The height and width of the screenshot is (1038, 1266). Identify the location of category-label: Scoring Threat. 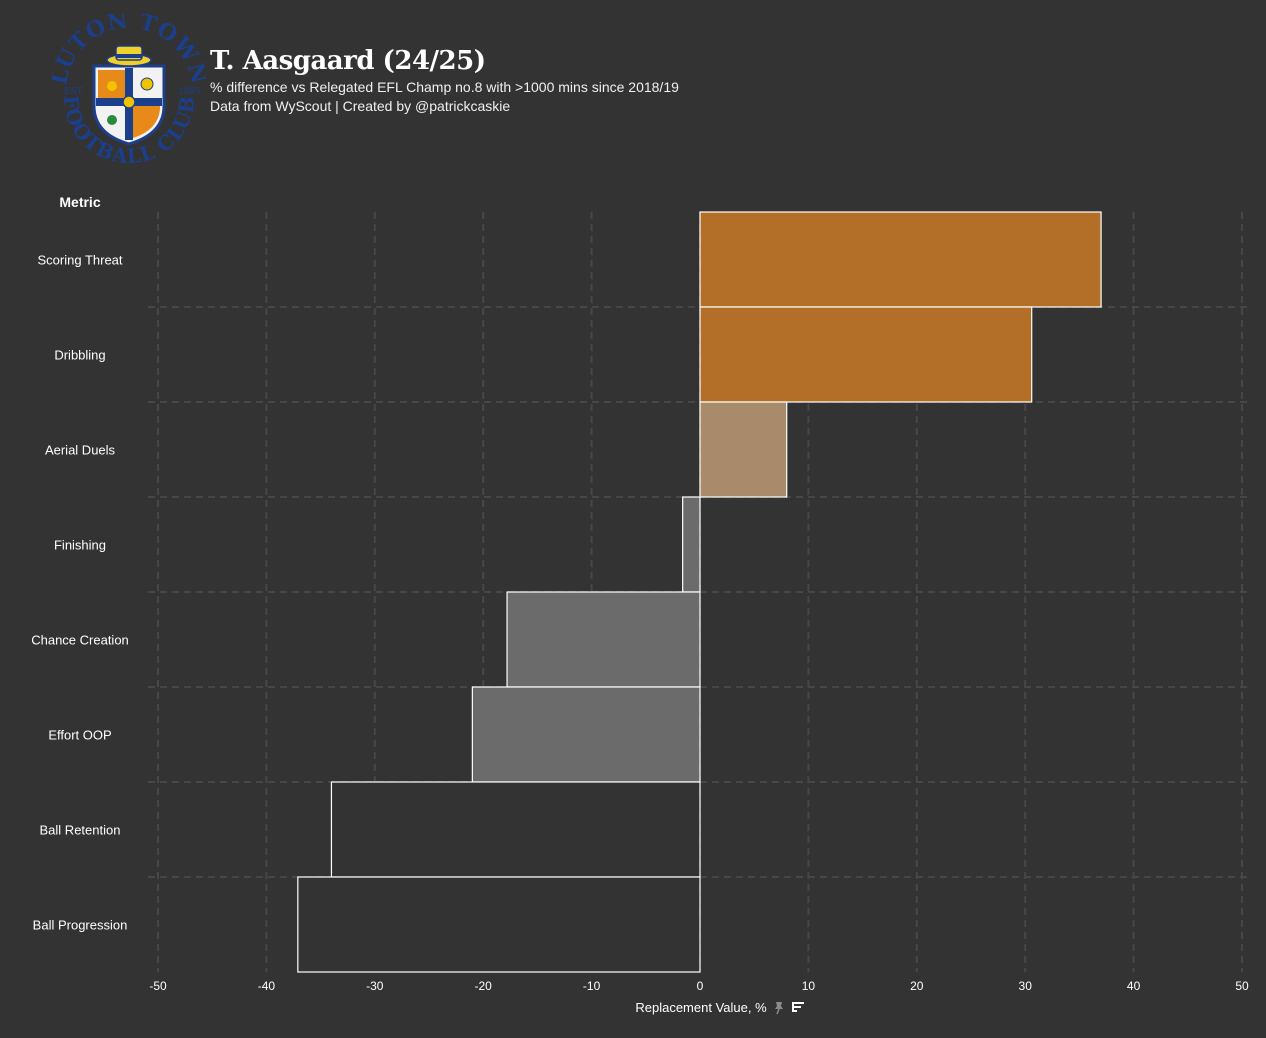
(79, 260).